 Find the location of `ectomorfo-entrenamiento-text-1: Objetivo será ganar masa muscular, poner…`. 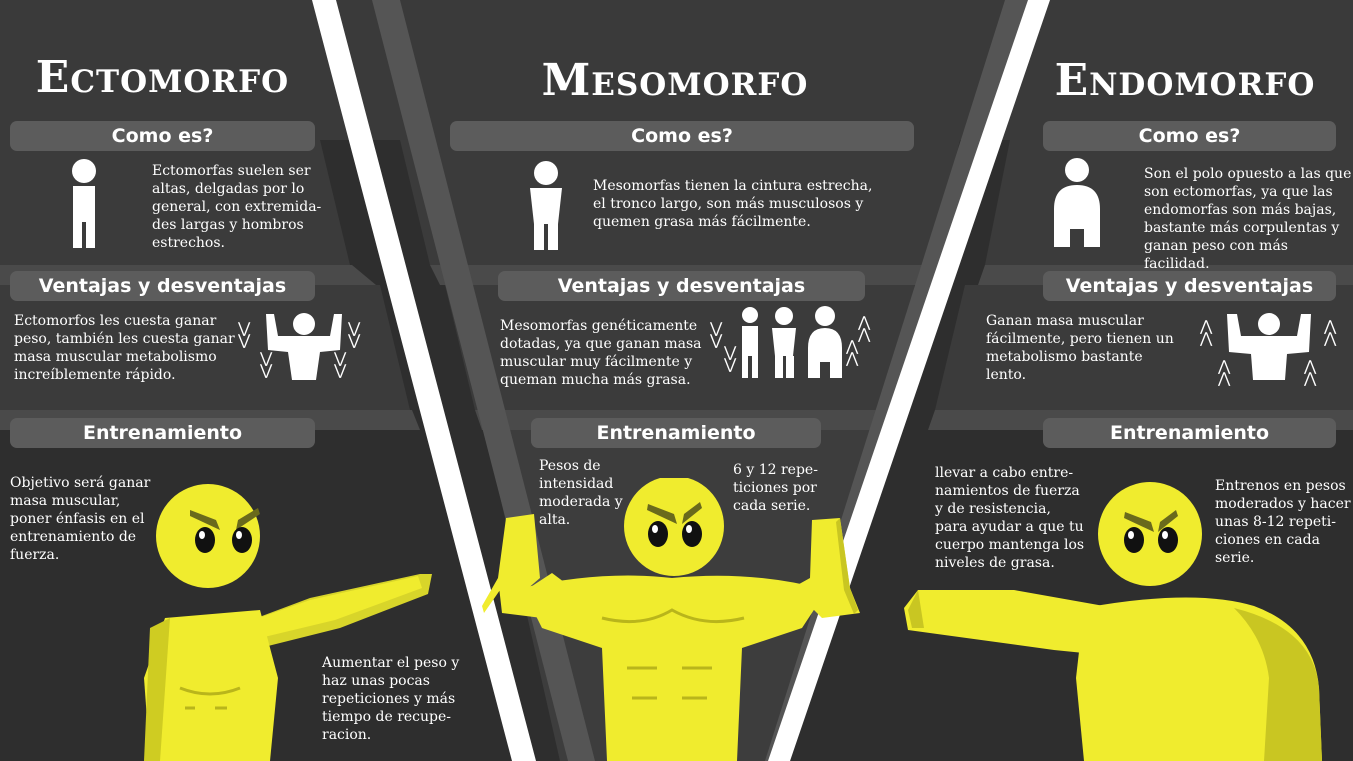

ectomorfo-entrenamiento-text-1: Objetivo será ganar masa muscular, poner… is located at coordinates (80, 519).